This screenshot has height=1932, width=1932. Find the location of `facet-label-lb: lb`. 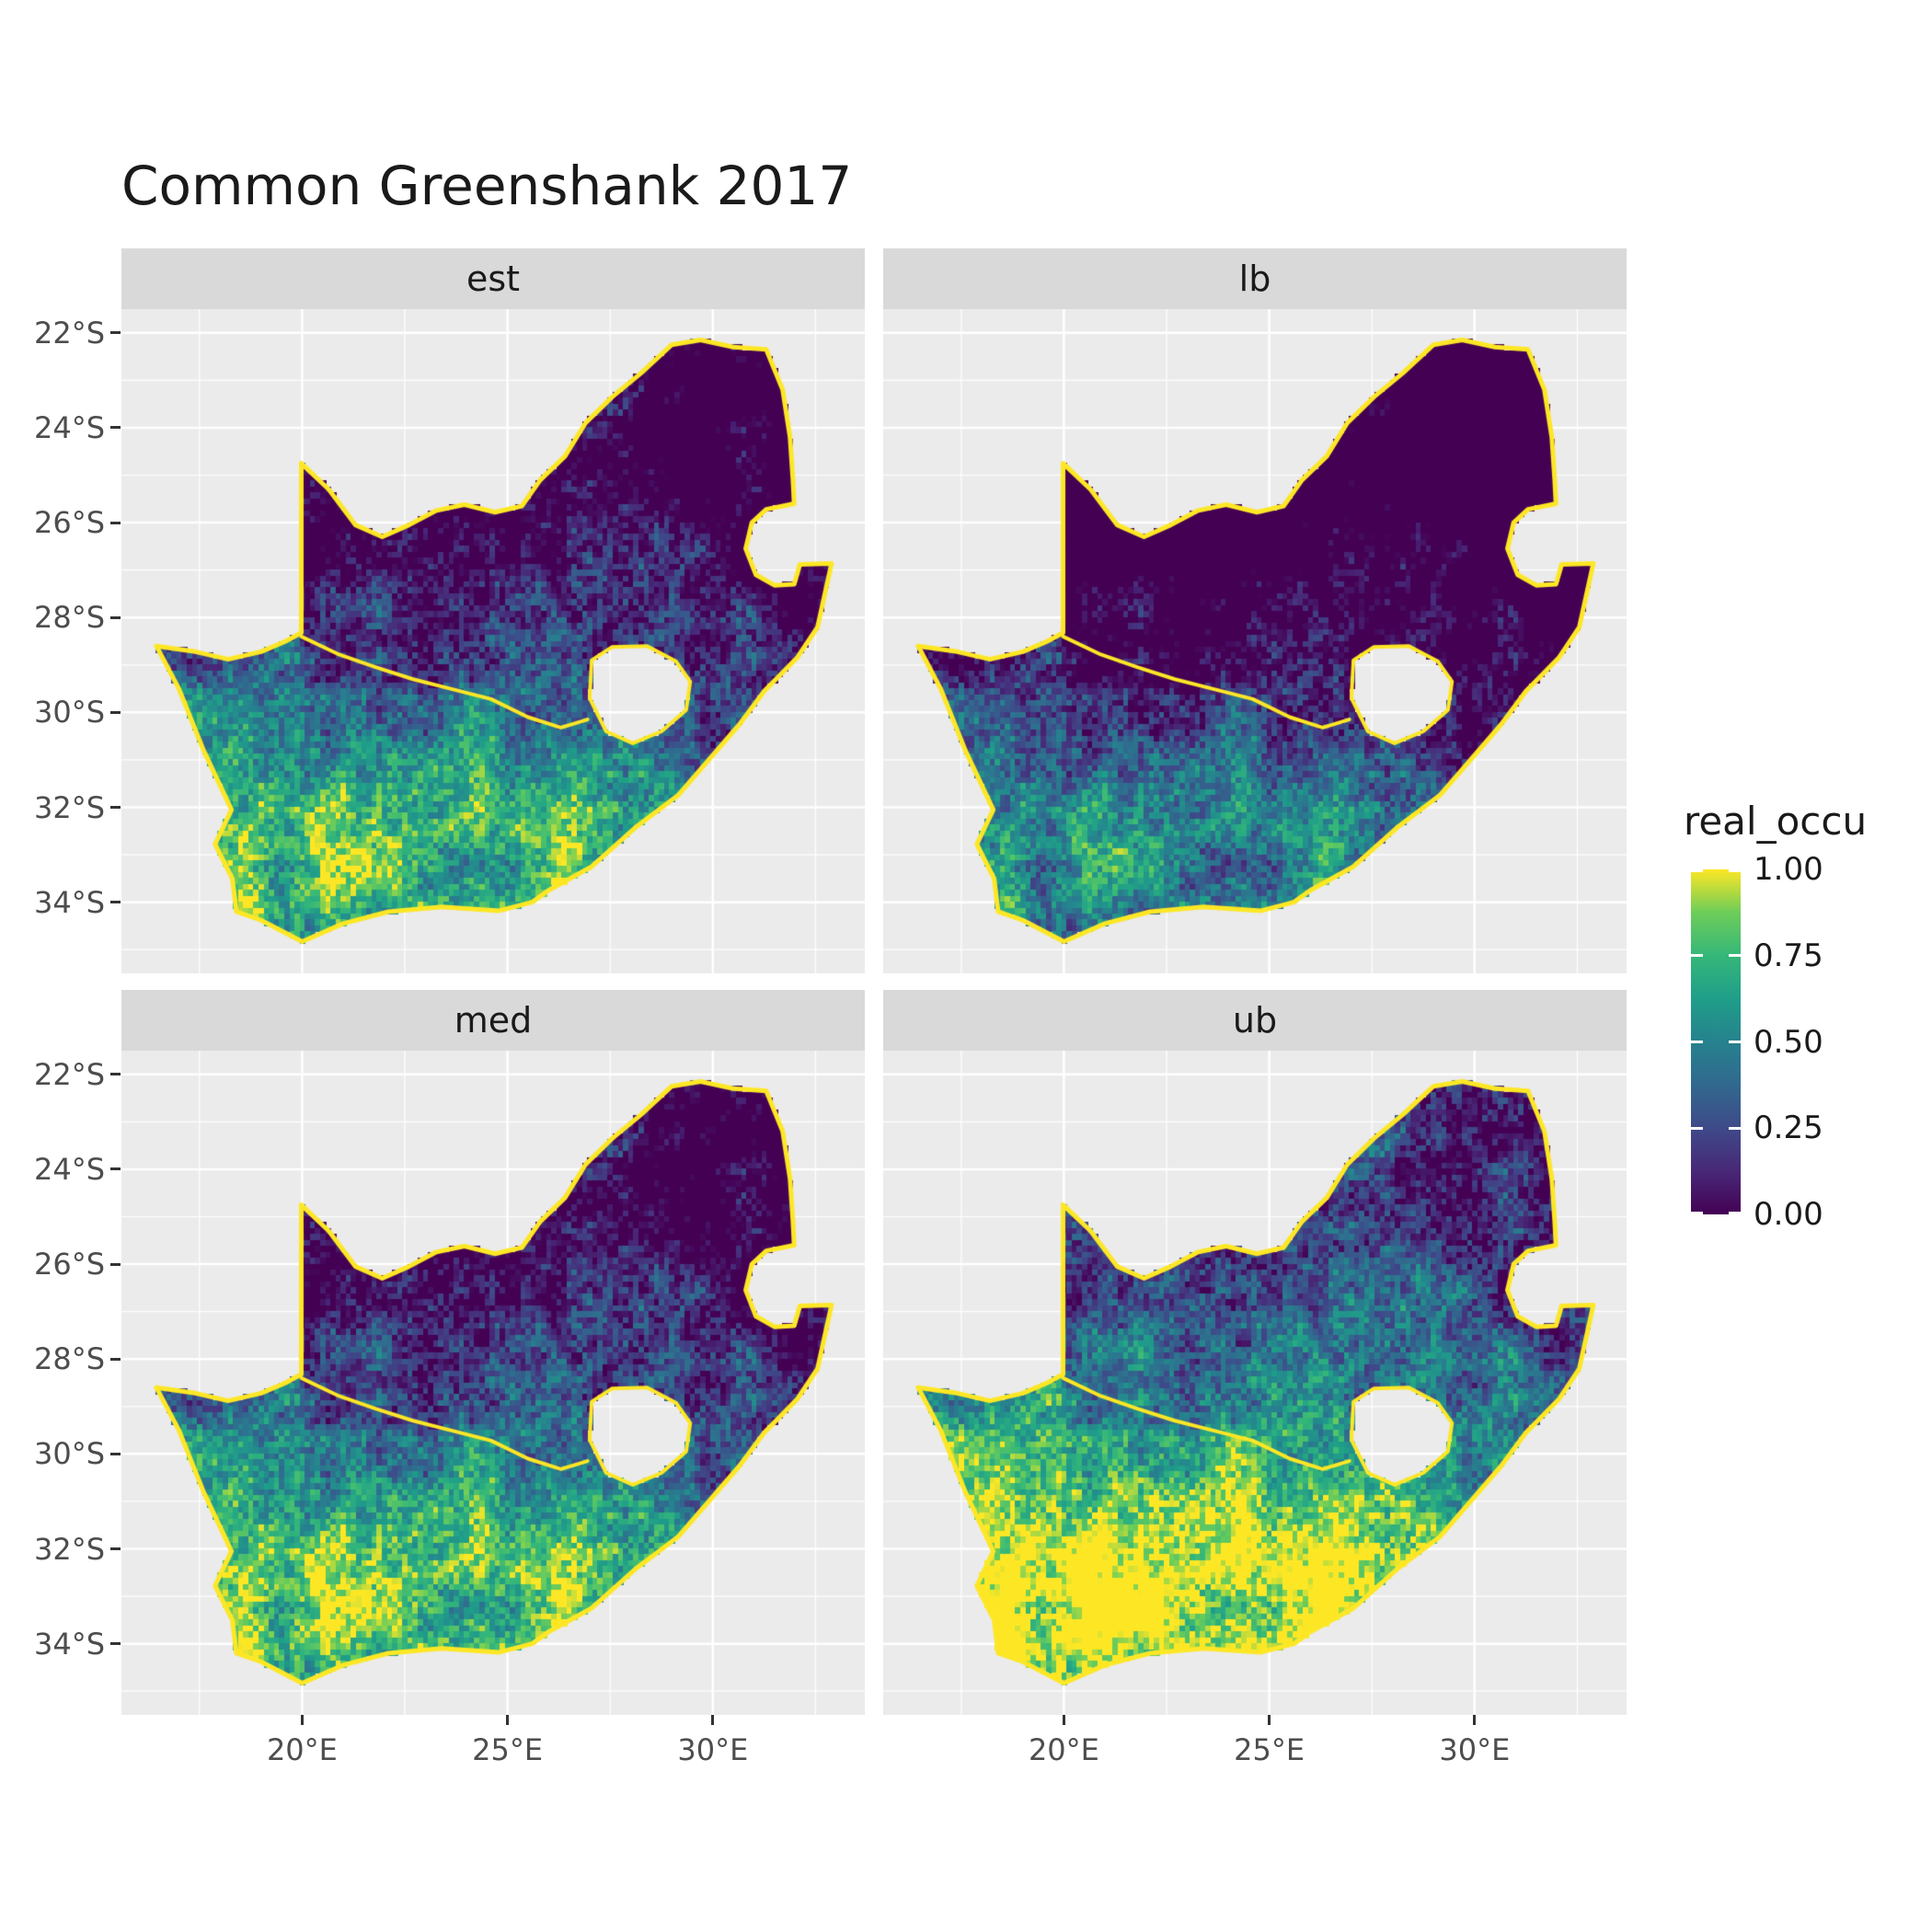

facet-label-lb: lb is located at coordinates (1254, 279).